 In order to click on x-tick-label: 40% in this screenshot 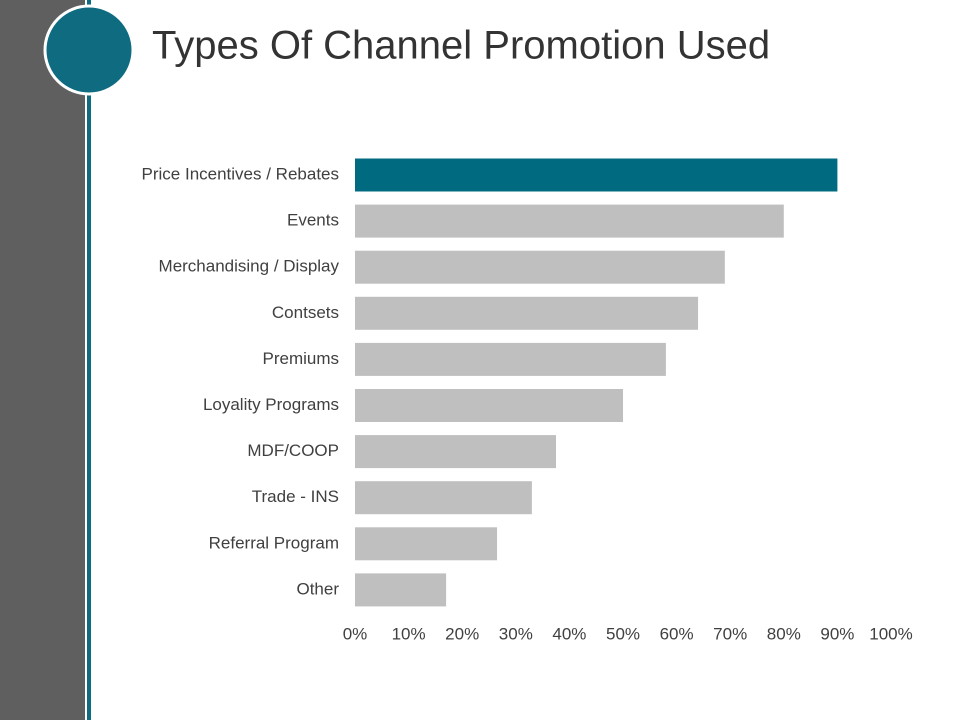, I will do `click(569, 633)`.